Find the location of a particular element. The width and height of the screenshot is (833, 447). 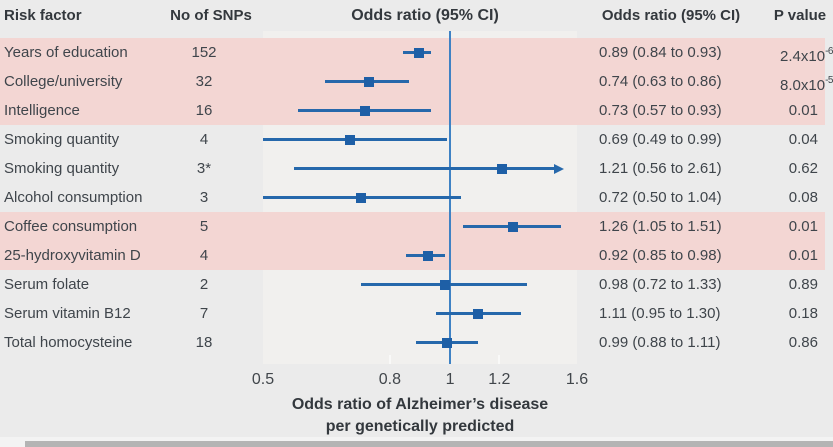

odds-ratio-ci-text: 1.11 (0.95 to 1.30) is located at coordinates (660, 313).